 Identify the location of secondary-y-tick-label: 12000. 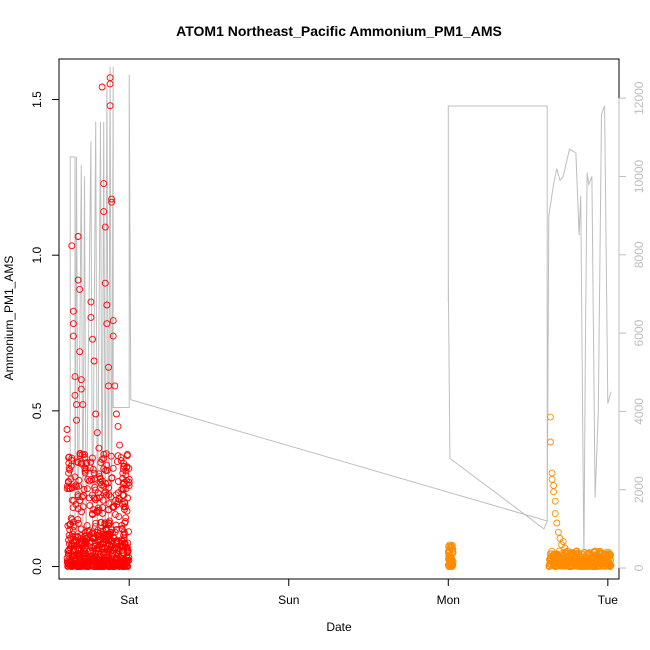
(639, 98).